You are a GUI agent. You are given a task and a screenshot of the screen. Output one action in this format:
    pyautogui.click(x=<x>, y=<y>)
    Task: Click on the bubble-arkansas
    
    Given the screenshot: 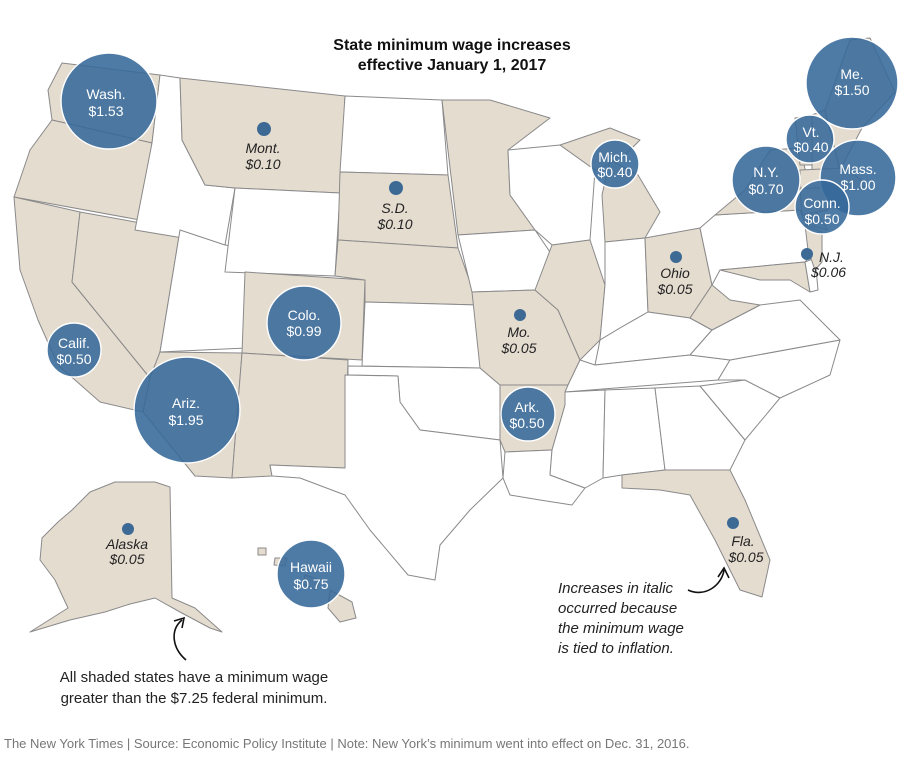 What is the action you would take?
    pyautogui.click(x=528, y=414)
    